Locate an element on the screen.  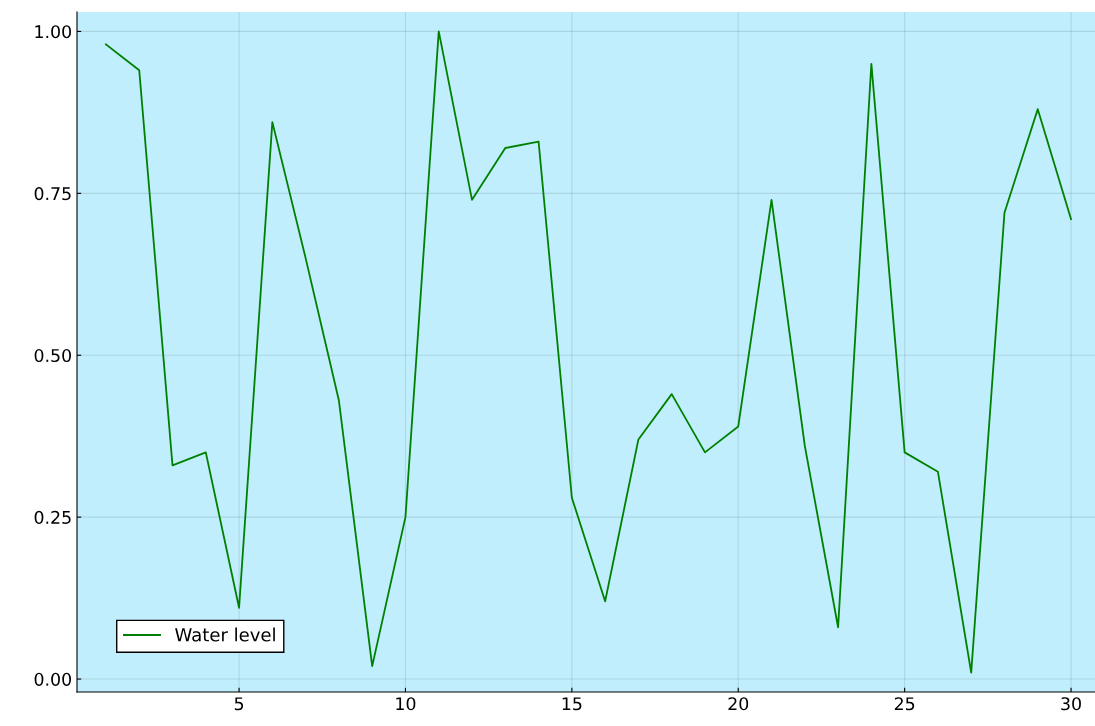
y-tick-label: 0.50 is located at coordinates (52, 355).